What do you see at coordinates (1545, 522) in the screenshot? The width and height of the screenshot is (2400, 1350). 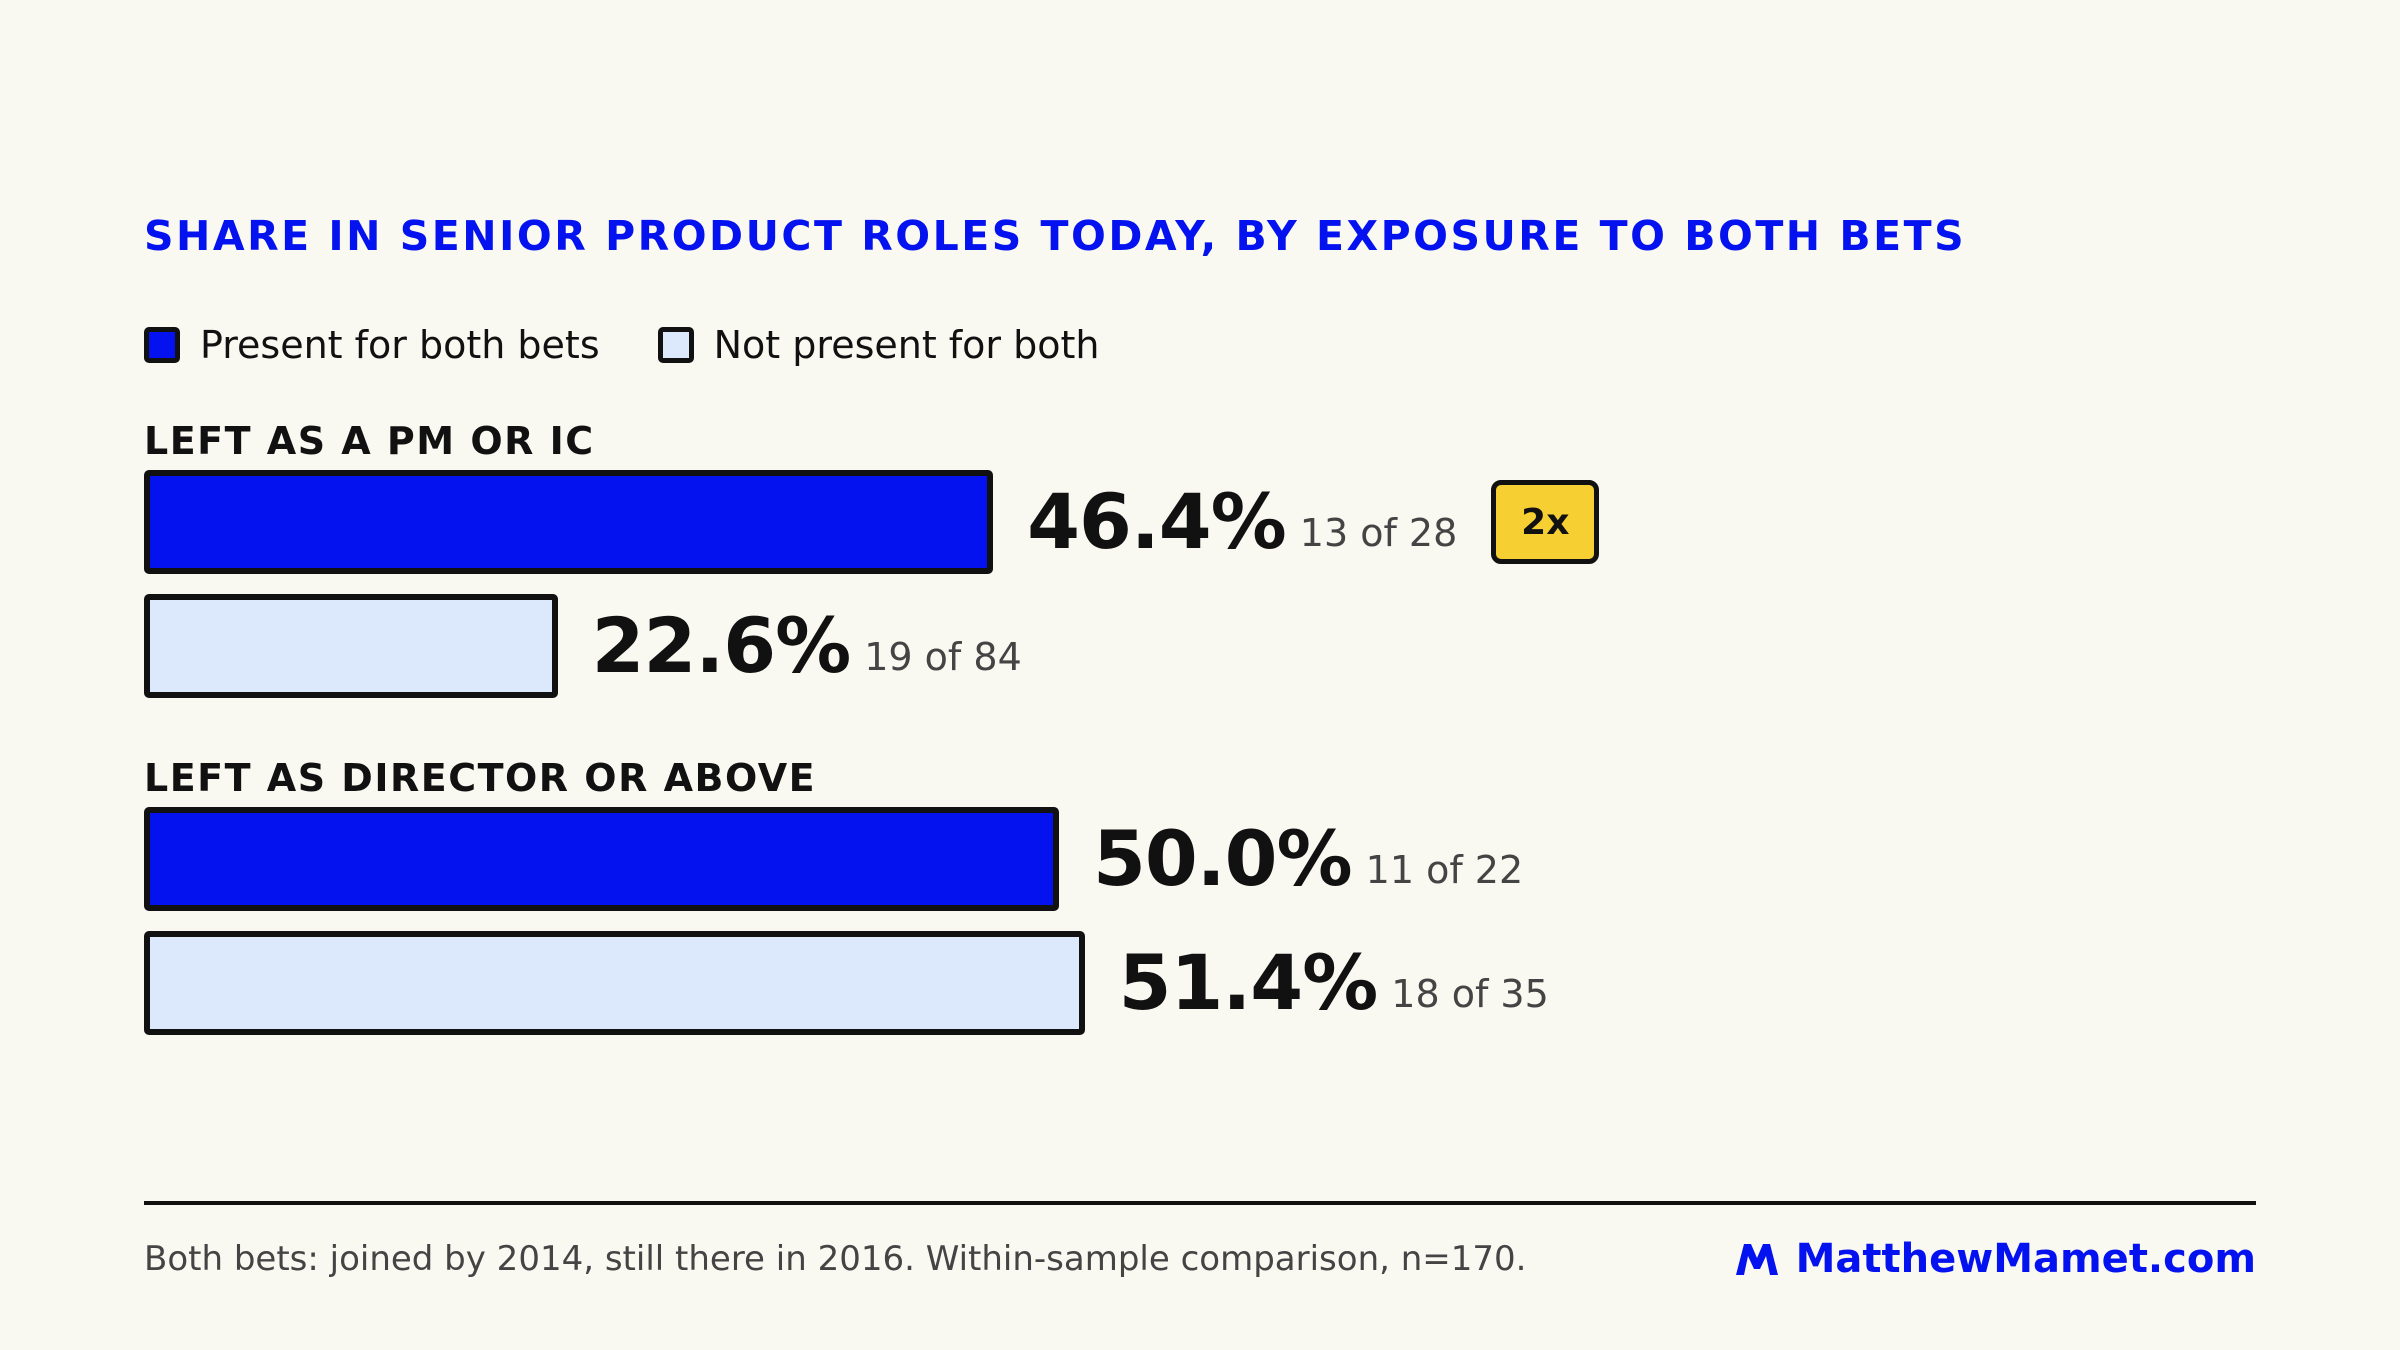 I see `multiplier-badge: 2x` at bounding box center [1545, 522].